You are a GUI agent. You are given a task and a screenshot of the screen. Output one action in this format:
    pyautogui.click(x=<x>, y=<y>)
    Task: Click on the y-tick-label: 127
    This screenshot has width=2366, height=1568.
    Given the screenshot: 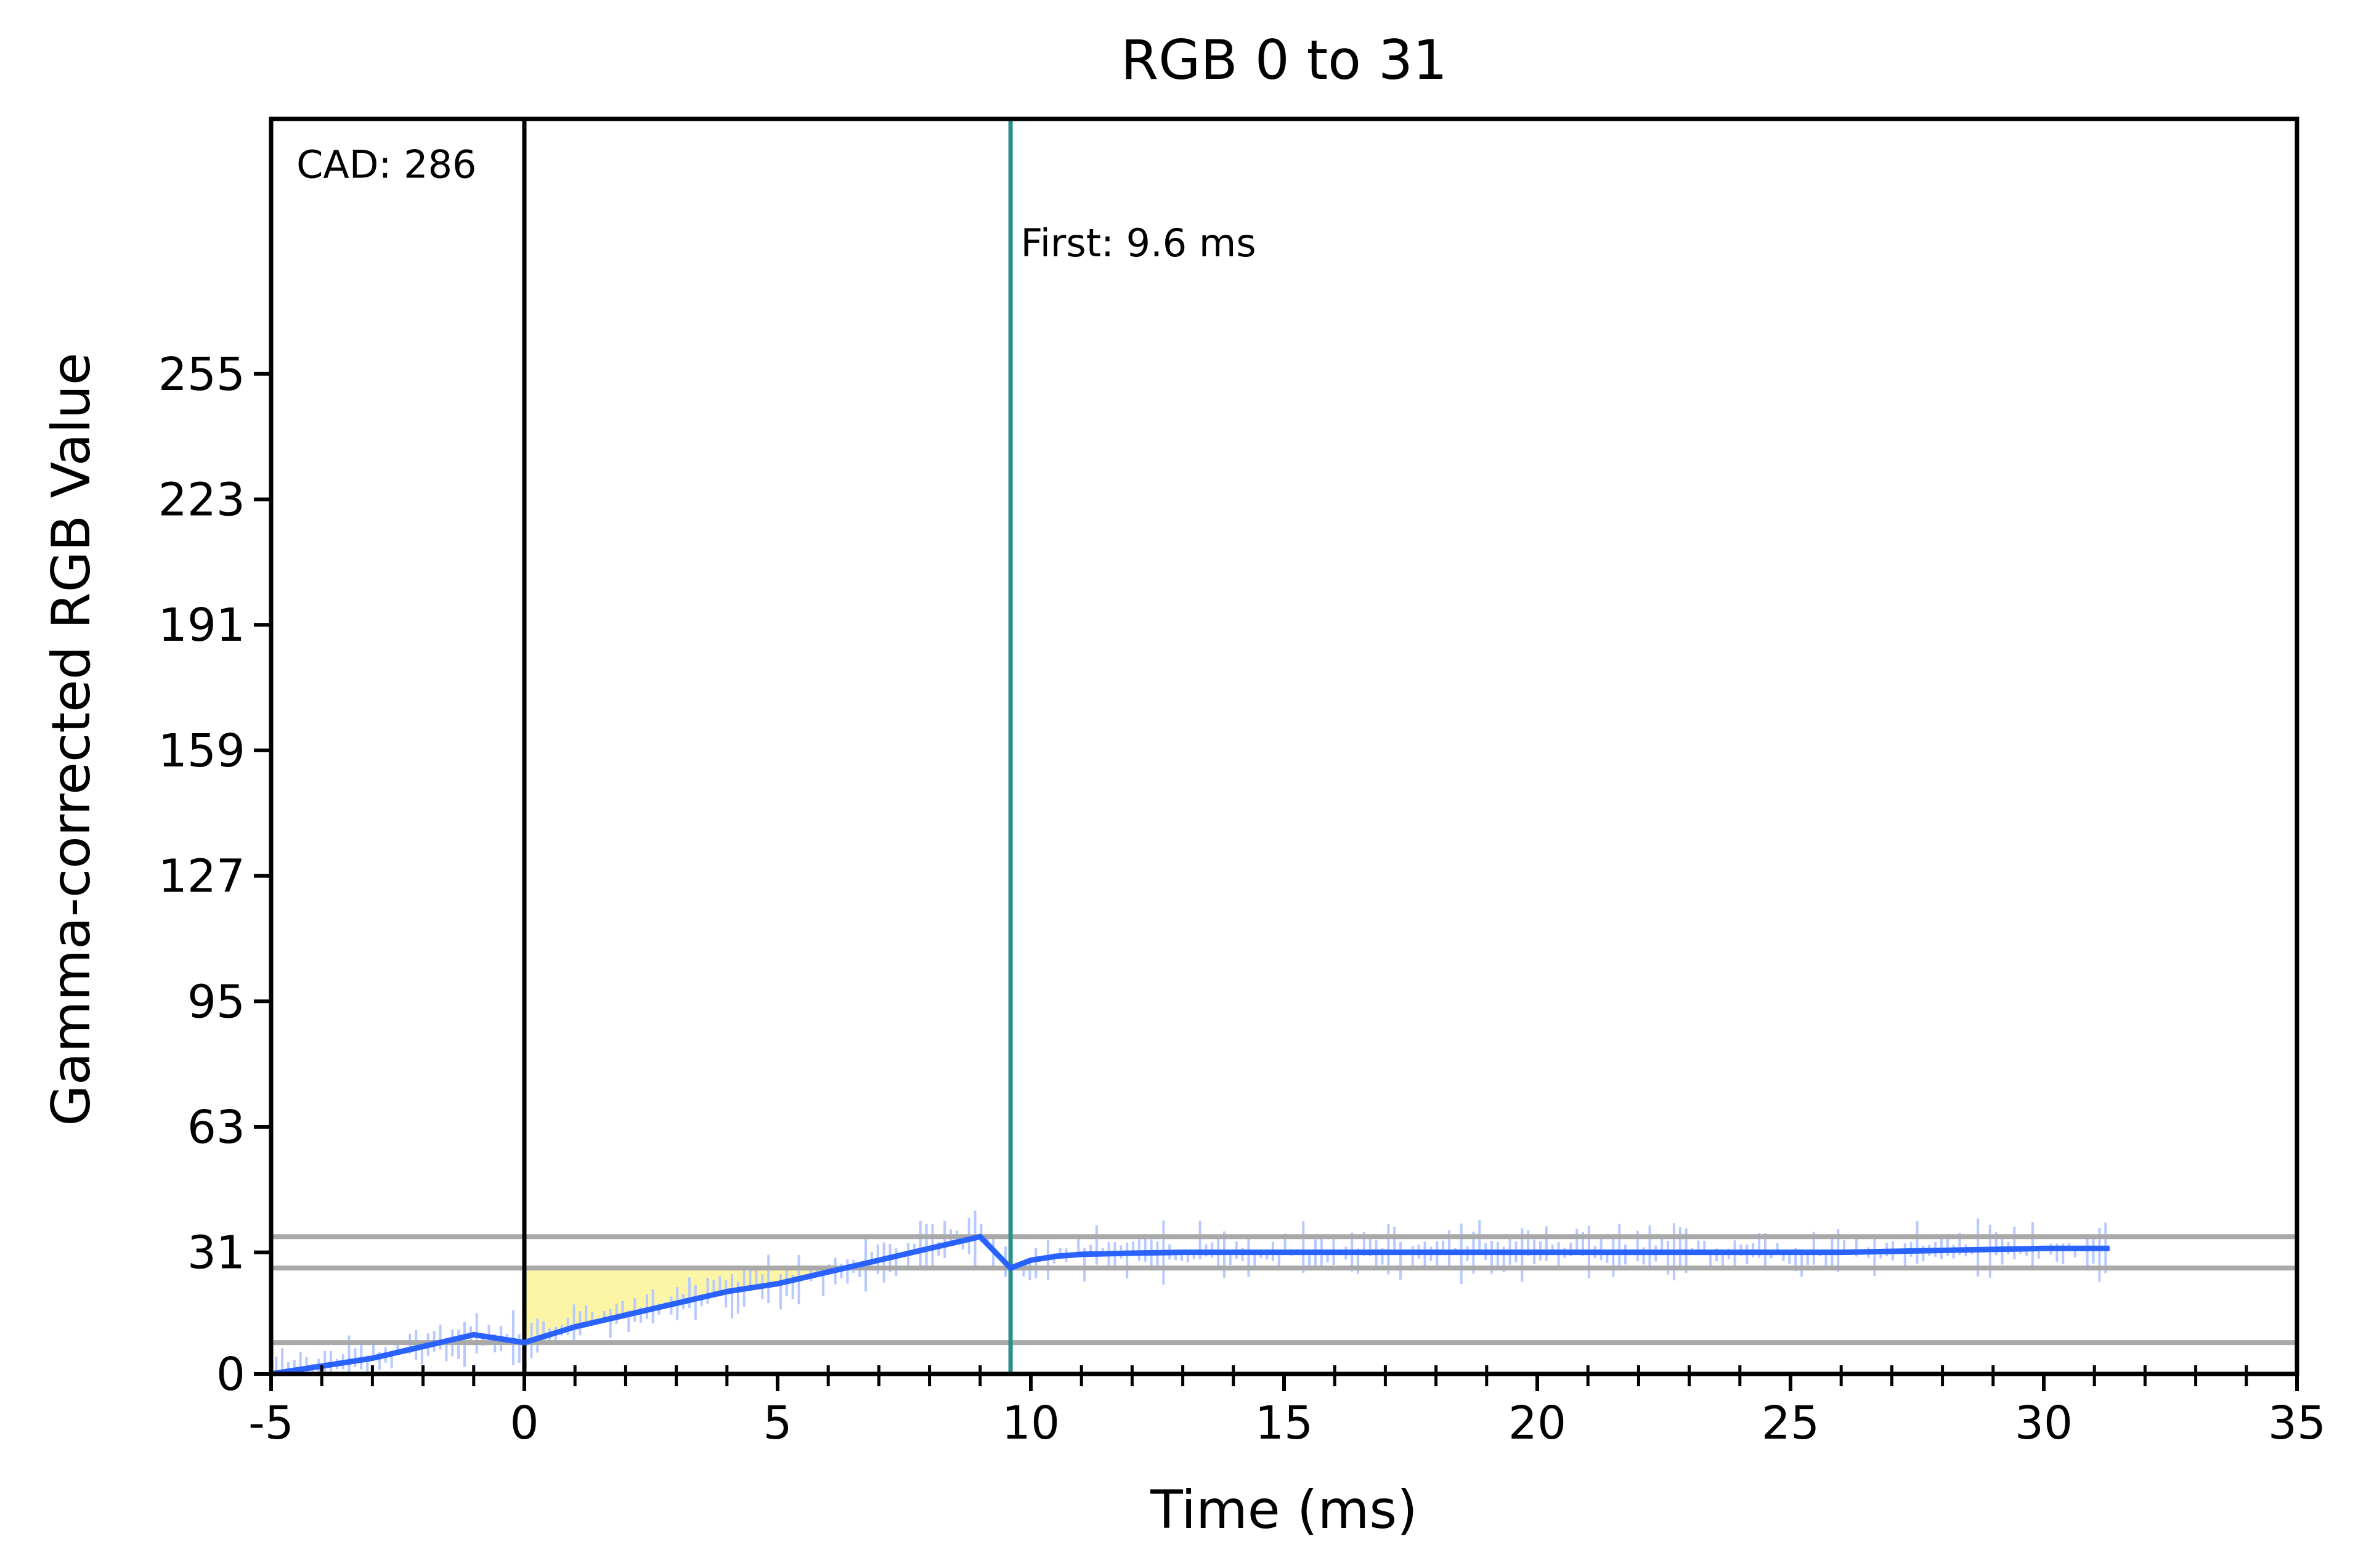 What is the action you would take?
    pyautogui.click(x=201, y=876)
    